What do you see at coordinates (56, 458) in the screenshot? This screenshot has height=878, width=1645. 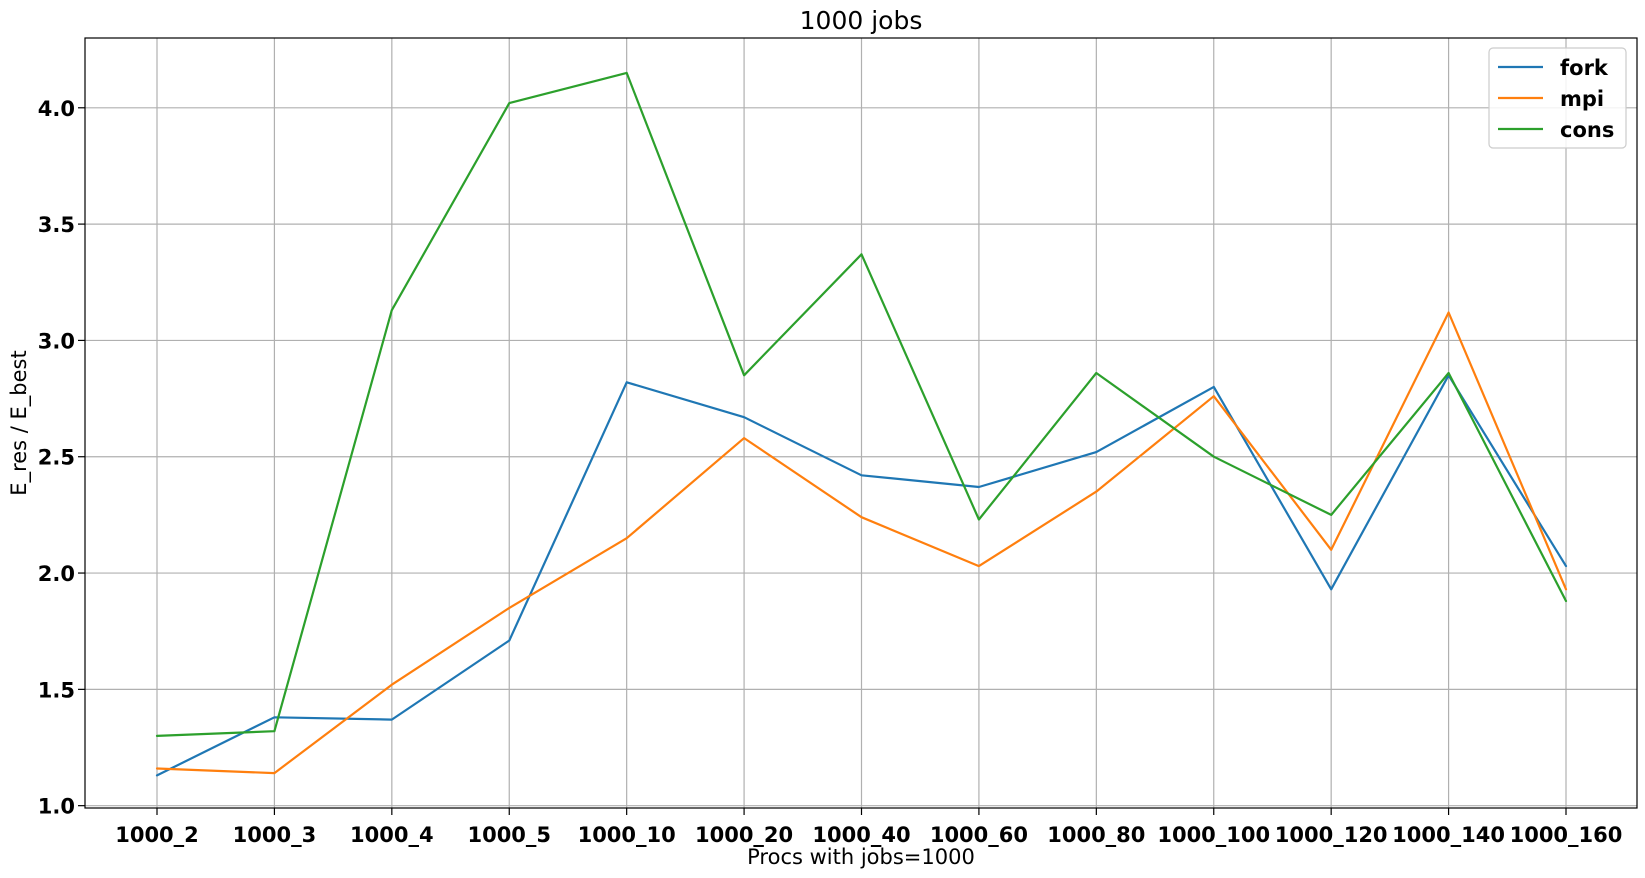 I see `y-tick-label: 2.5` at bounding box center [56, 458].